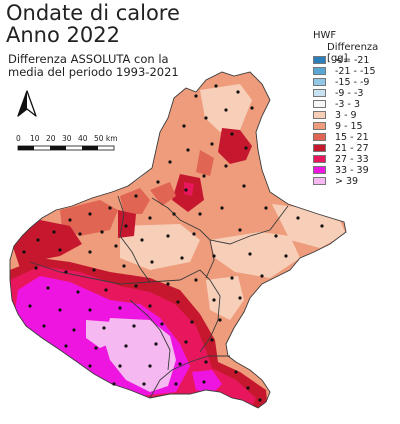 This screenshot has width=400, height=424. Describe the element at coordinates (352, 159) in the screenshot. I see `legend-label: 27 - 33` at that location.